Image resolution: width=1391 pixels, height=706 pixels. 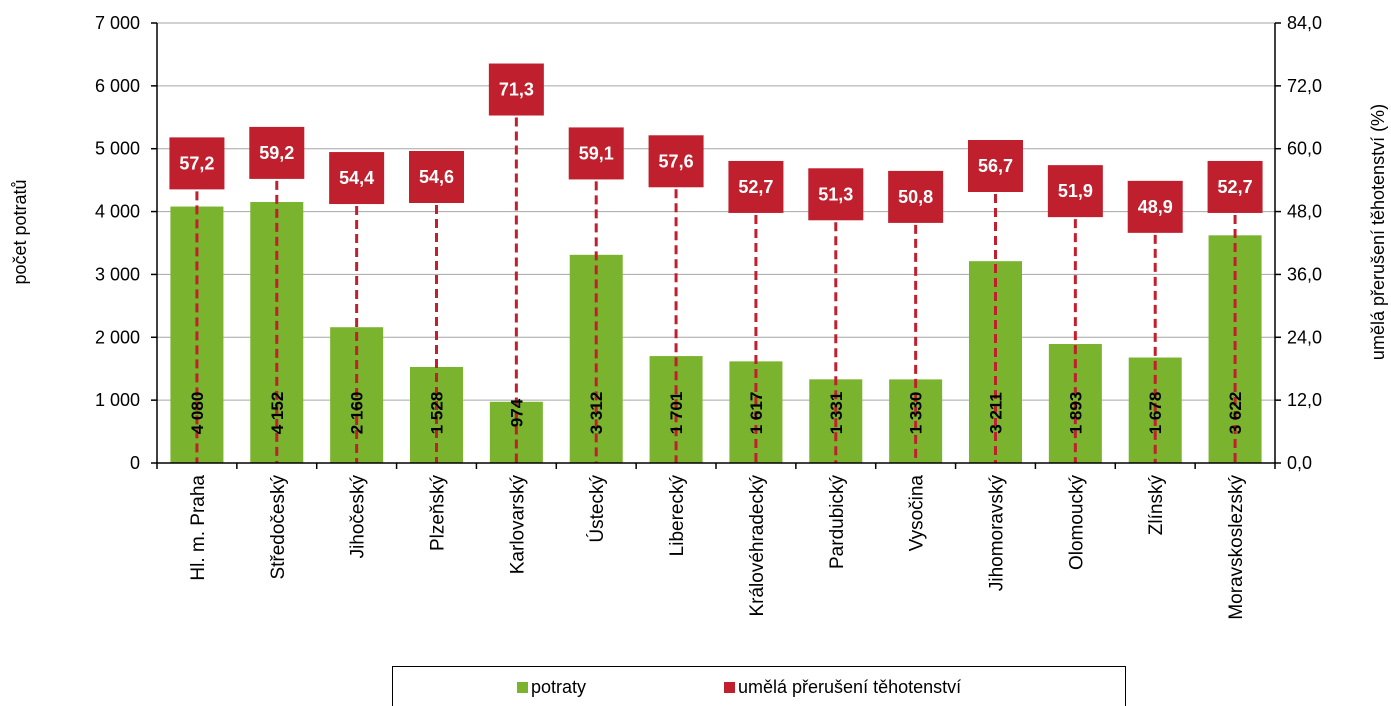 I want to click on marker-value-label: 48,9, so click(x=1155, y=207).